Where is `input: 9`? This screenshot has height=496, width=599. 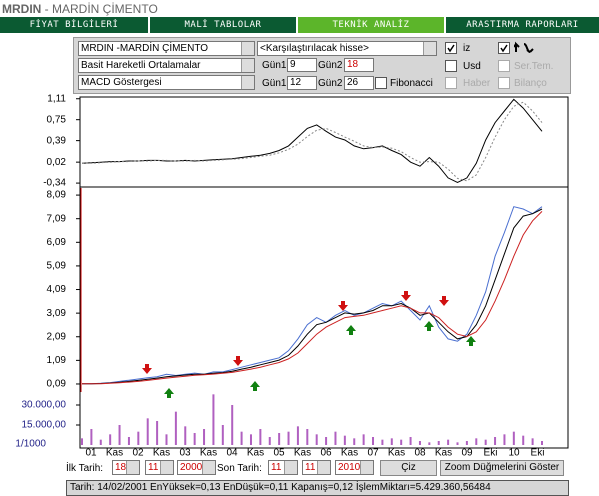
input: 9 is located at coordinates (302, 65).